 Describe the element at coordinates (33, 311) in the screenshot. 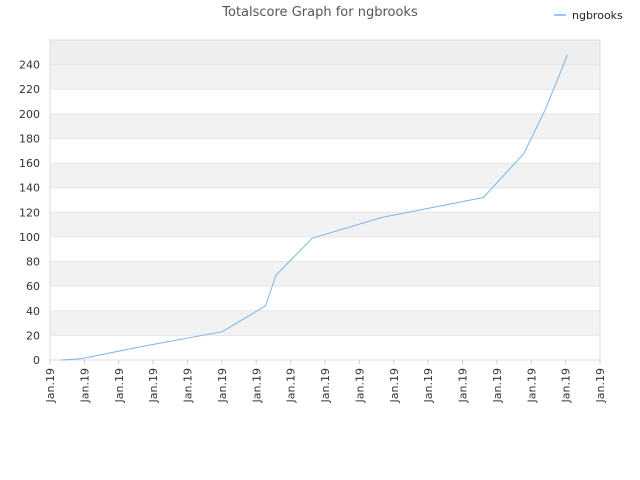

I see `y-tick-label: 40` at that location.